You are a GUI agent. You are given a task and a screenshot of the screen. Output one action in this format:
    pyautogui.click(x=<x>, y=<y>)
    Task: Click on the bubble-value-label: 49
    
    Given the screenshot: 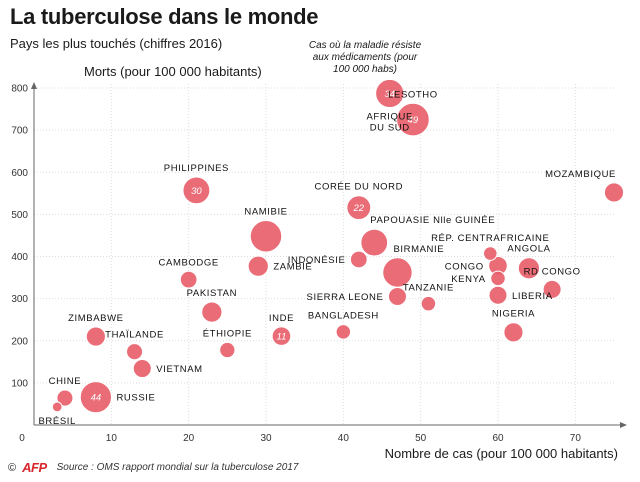 What is the action you would take?
    pyautogui.click(x=413, y=120)
    